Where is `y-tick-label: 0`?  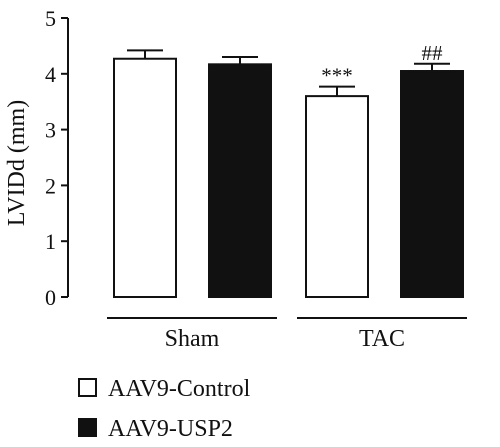 y-tick-label: 0 is located at coordinates (50, 297).